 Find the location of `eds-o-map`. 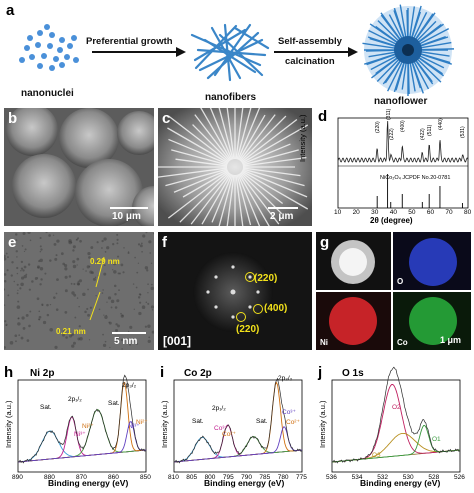

eds-o-map is located at coordinates (432, 261).